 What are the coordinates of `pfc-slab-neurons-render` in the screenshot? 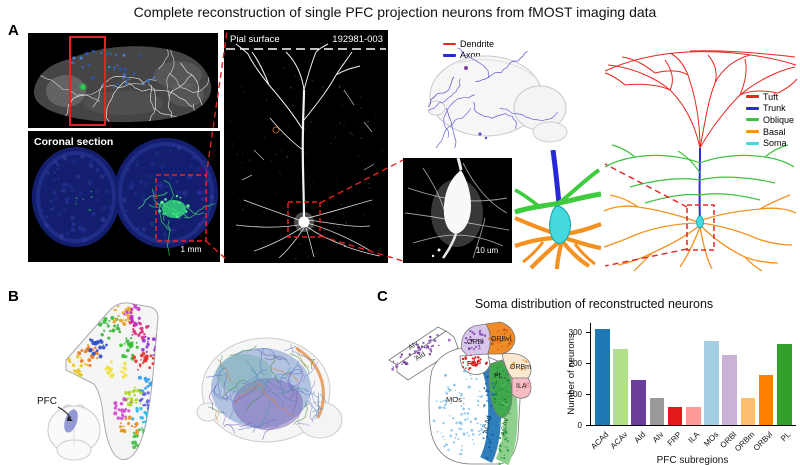 It's located at (124, 381).